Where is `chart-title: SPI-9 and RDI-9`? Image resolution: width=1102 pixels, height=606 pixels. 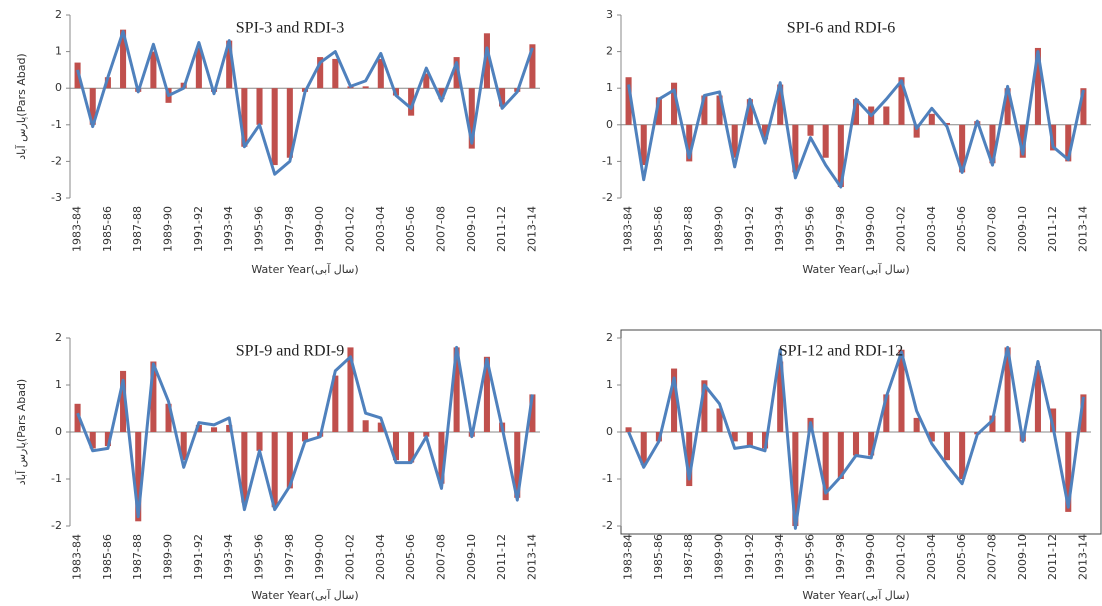 chart-title: SPI-9 and RDI-9 is located at coordinates (290, 351).